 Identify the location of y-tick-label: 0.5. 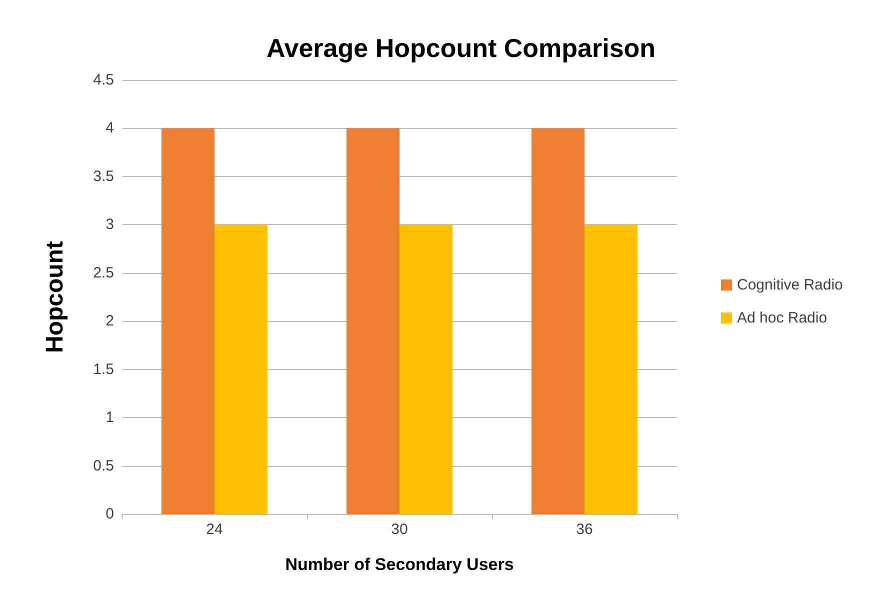
(103, 465).